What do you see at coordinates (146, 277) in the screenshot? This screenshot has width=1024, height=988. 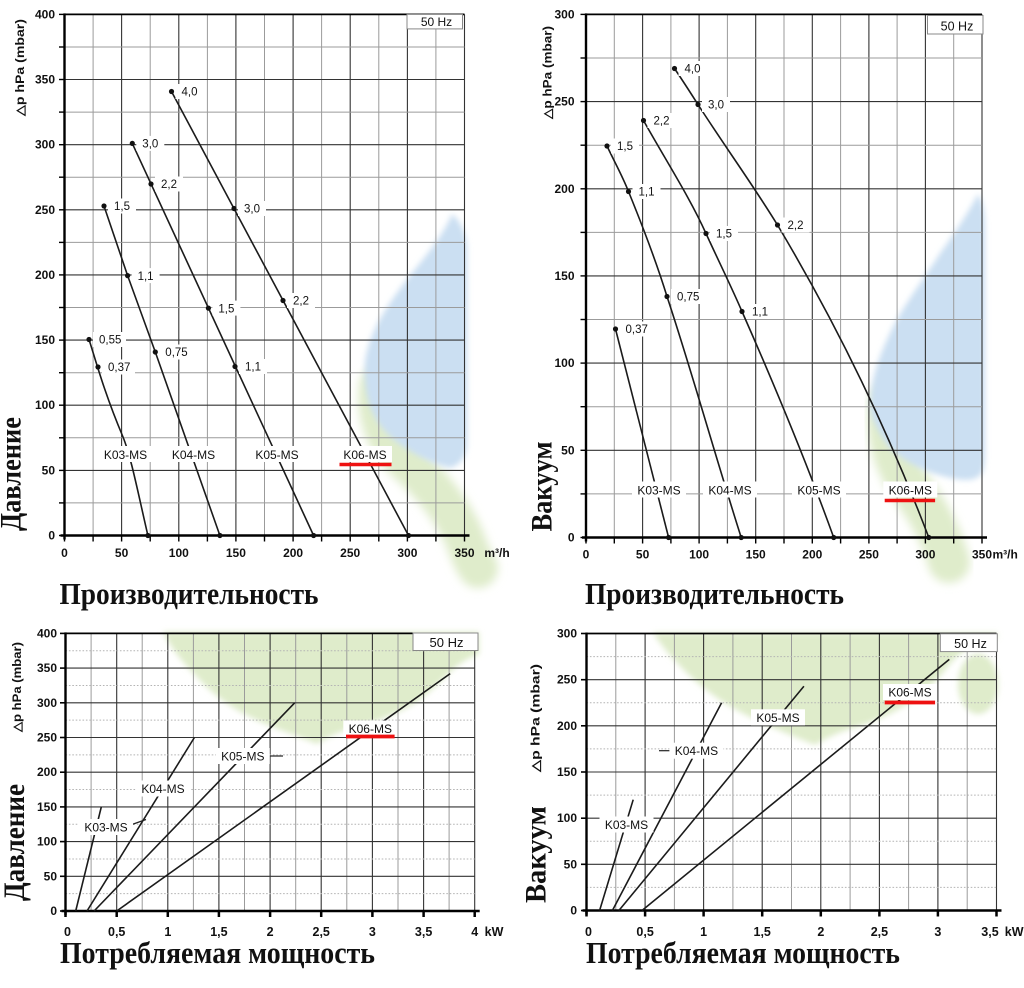 I see `svg-text: 1,1` at bounding box center [146, 277].